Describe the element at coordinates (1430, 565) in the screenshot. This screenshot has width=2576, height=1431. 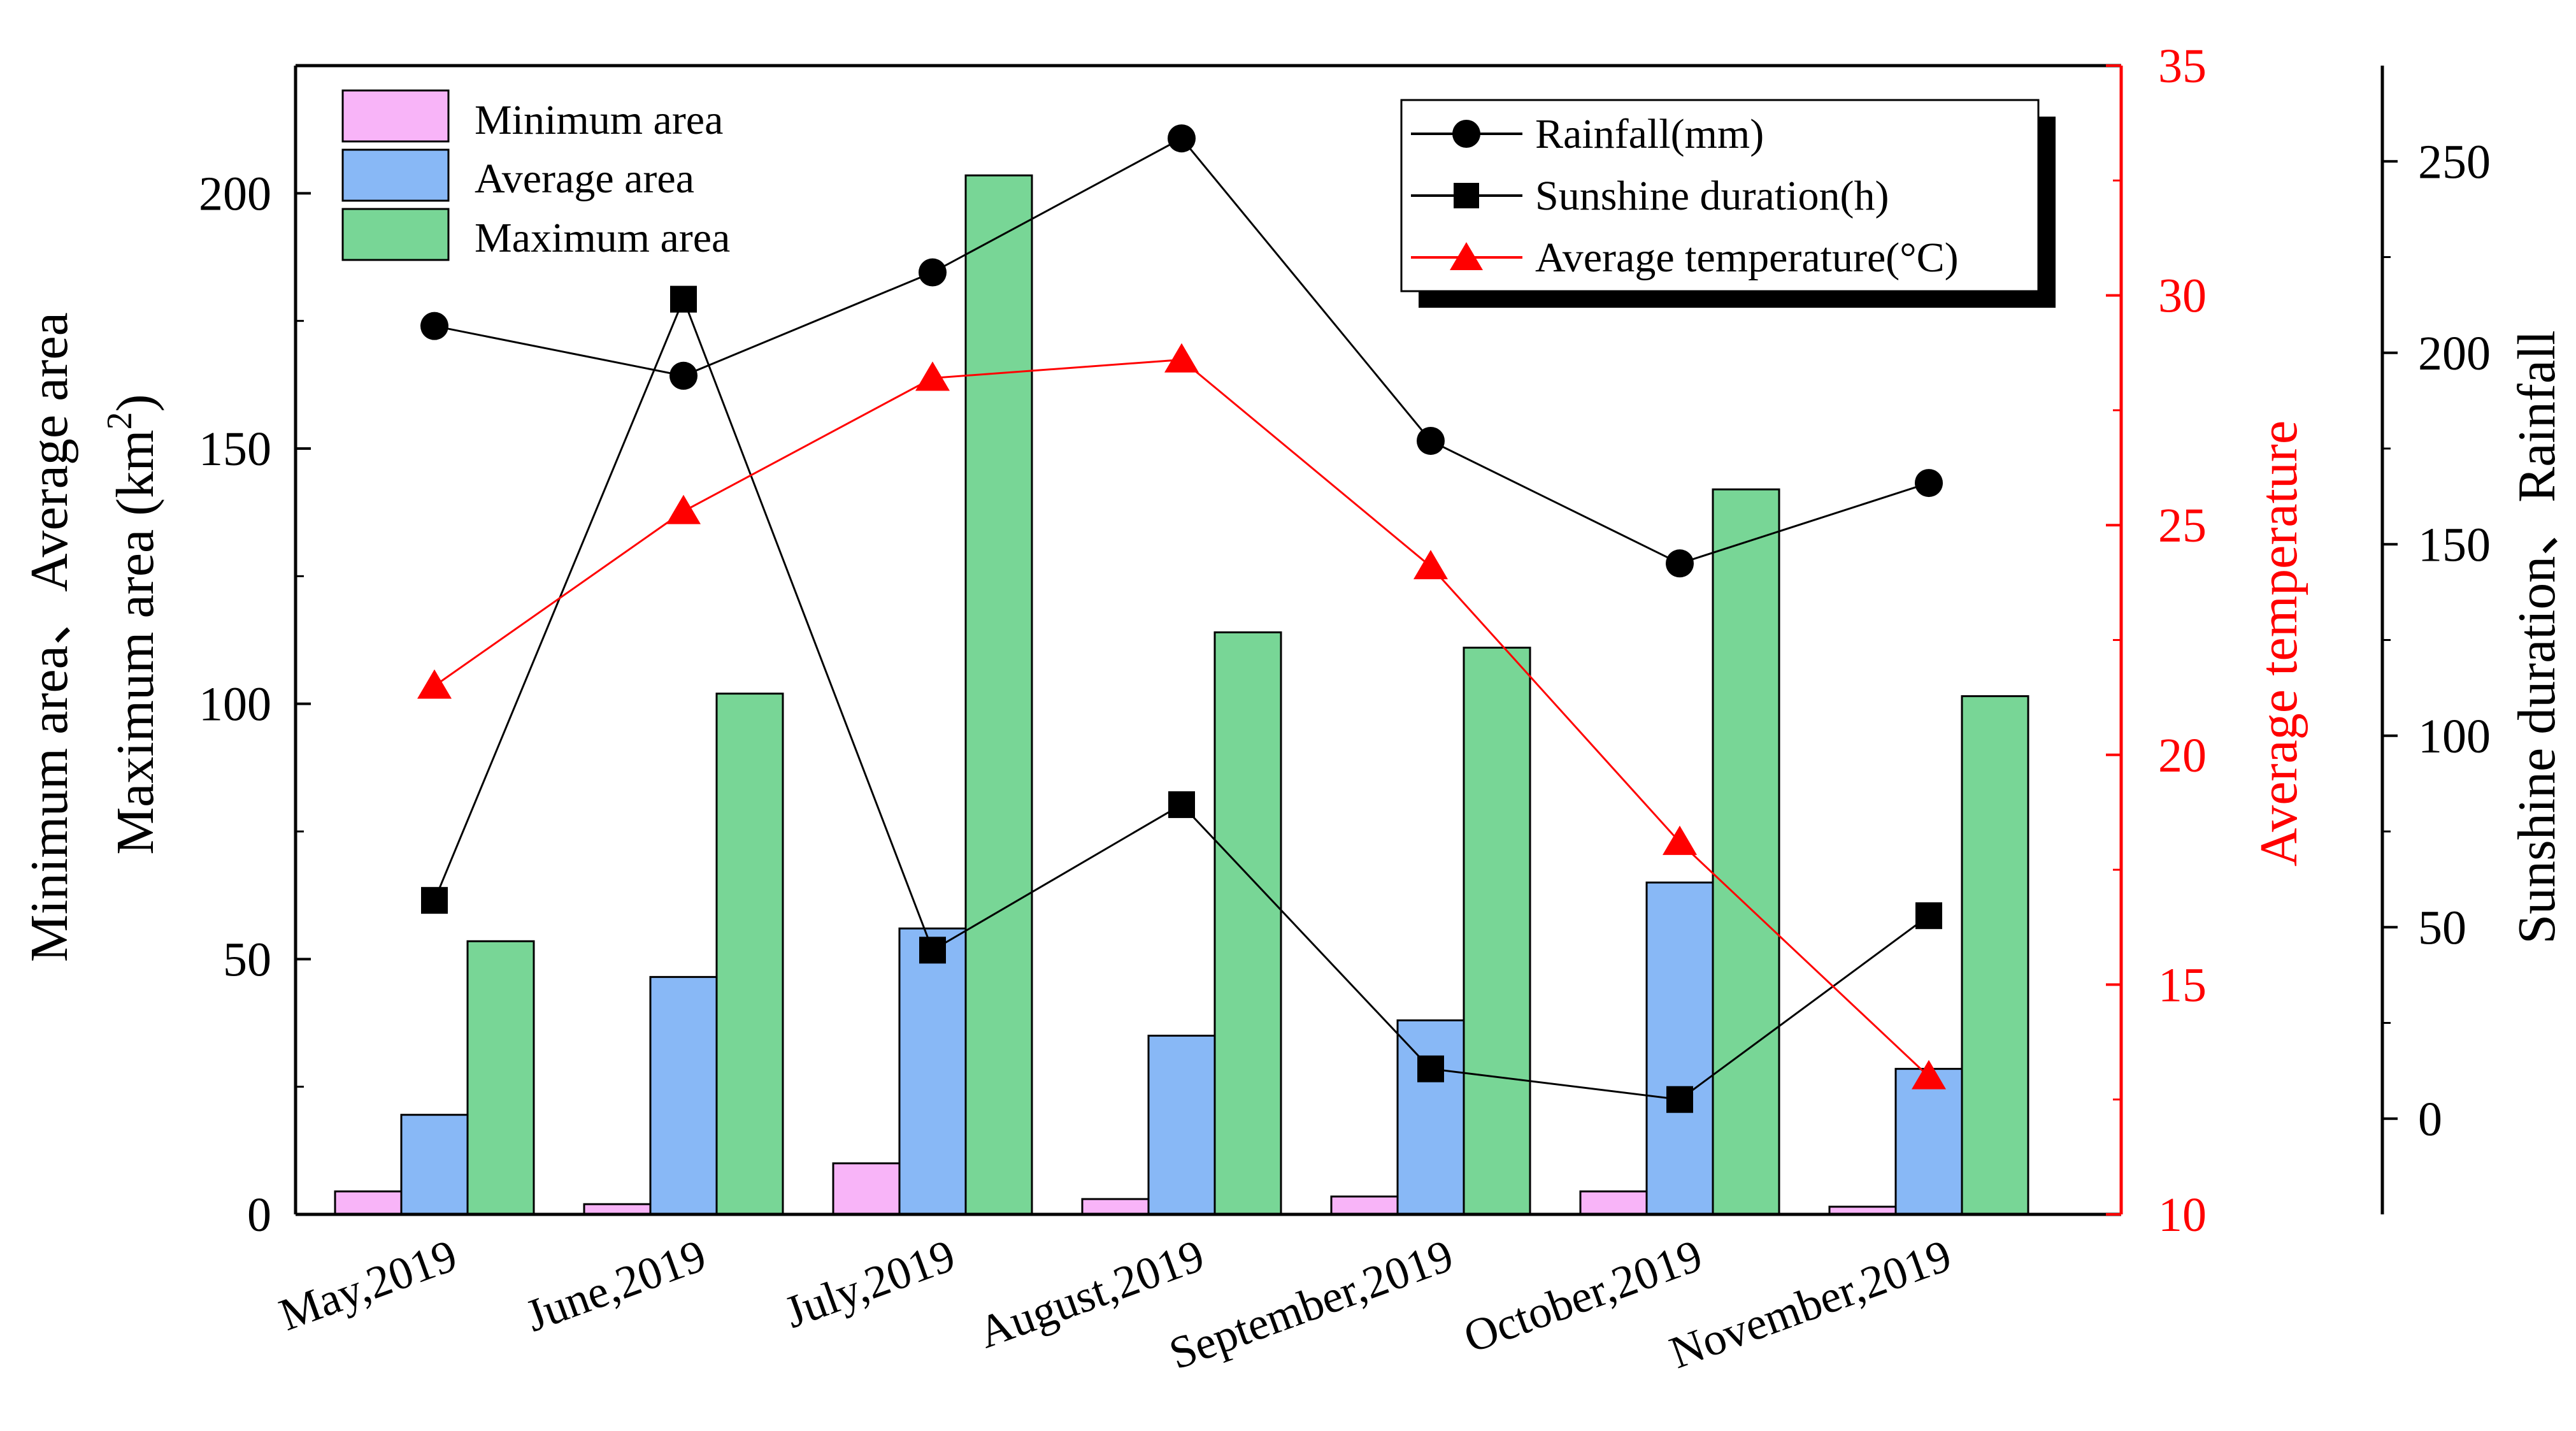
I see `marker-average-temperature-c-september-2019` at that location.